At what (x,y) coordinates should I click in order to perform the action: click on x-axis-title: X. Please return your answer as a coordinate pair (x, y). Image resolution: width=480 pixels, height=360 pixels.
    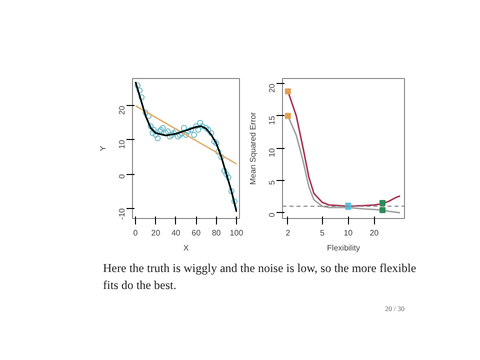
    Looking at the image, I should click on (186, 248).